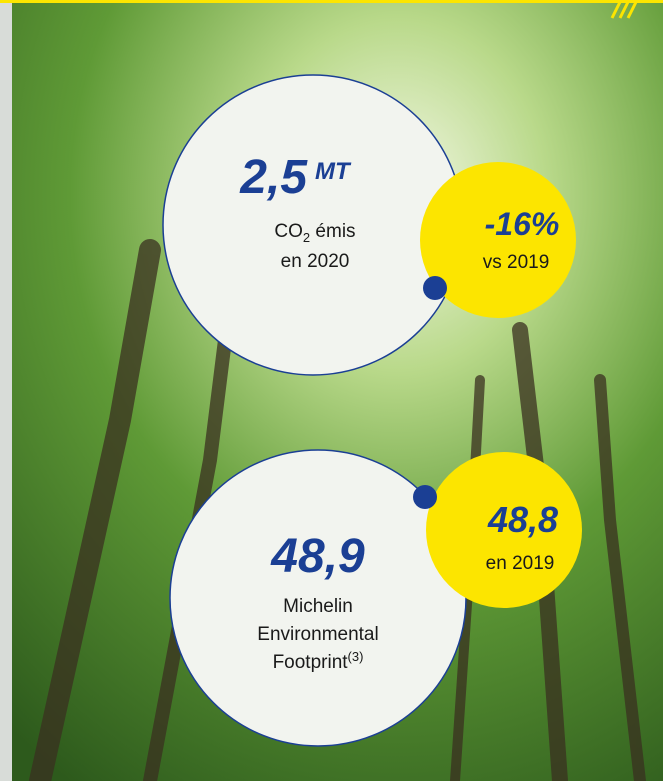 This screenshot has width=663, height=781. Describe the element at coordinates (317, 634) in the screenshot. I see `footprint-line: Environmental` at that location.